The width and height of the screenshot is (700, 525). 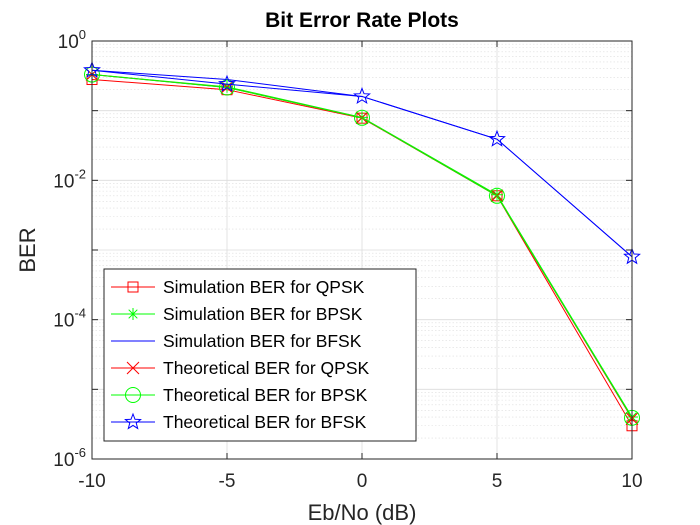 I want to click on legend-entry: Simulation BER for BPSK, so click(x=237, y=314).